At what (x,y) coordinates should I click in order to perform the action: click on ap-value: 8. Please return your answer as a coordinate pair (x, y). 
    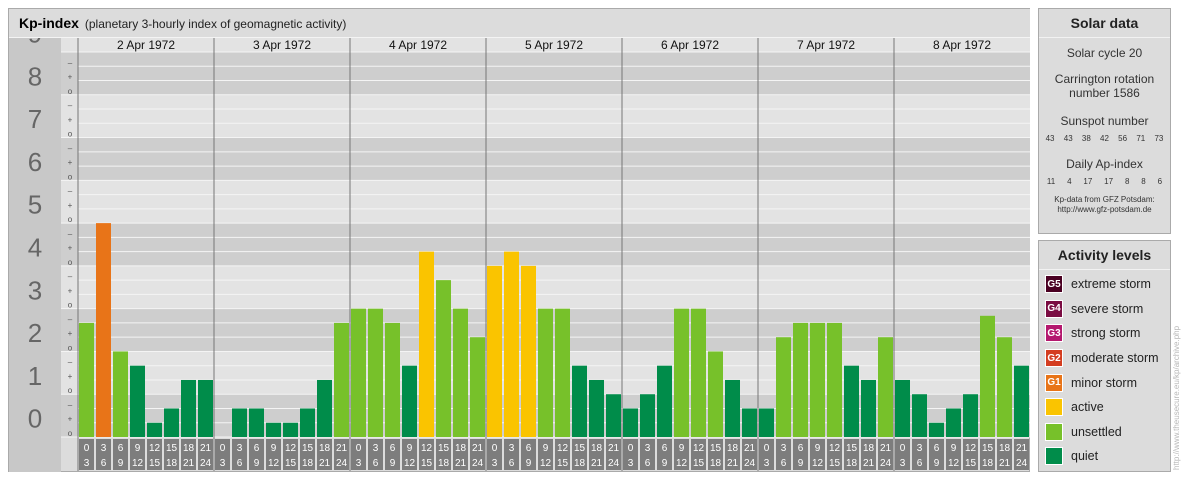
    Looking at the image, I should click on (1127, 181).